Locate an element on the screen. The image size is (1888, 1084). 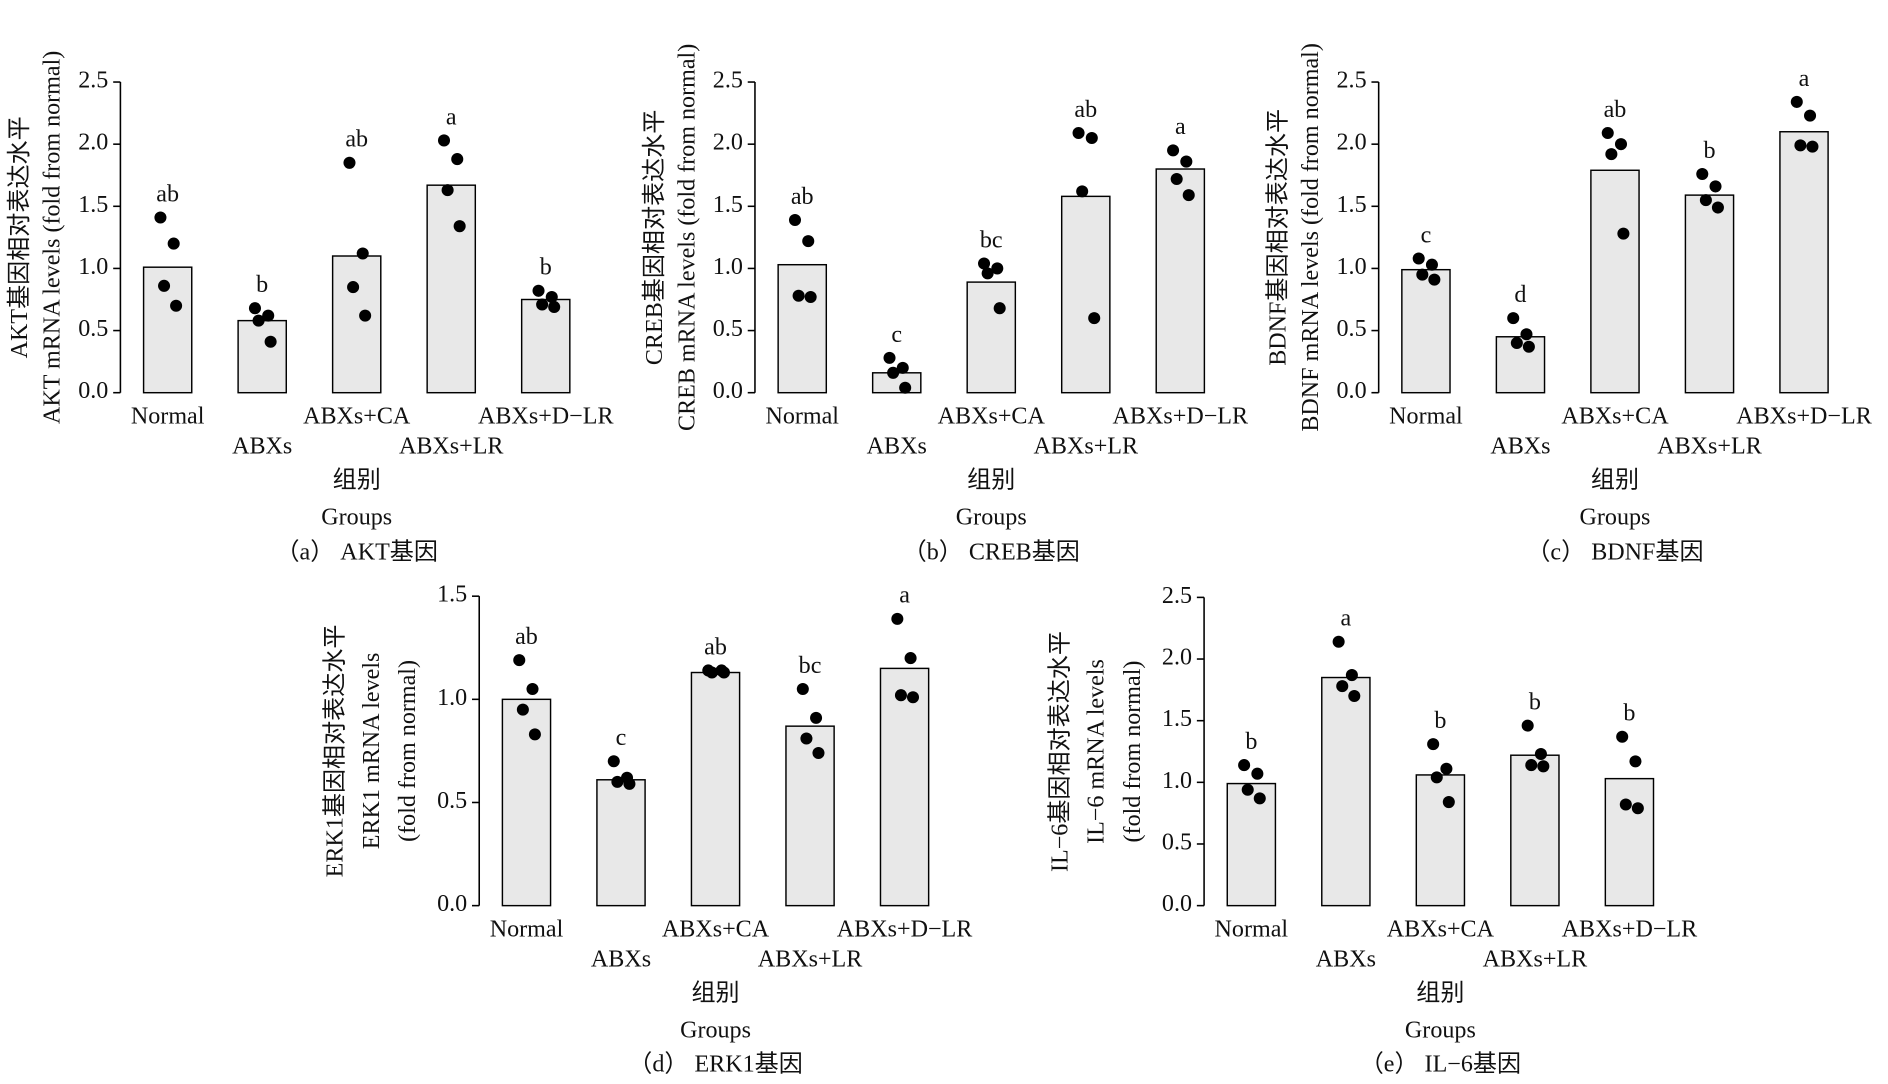
caption: （c） BDNF基因 is located at coordinates (1614, 552).